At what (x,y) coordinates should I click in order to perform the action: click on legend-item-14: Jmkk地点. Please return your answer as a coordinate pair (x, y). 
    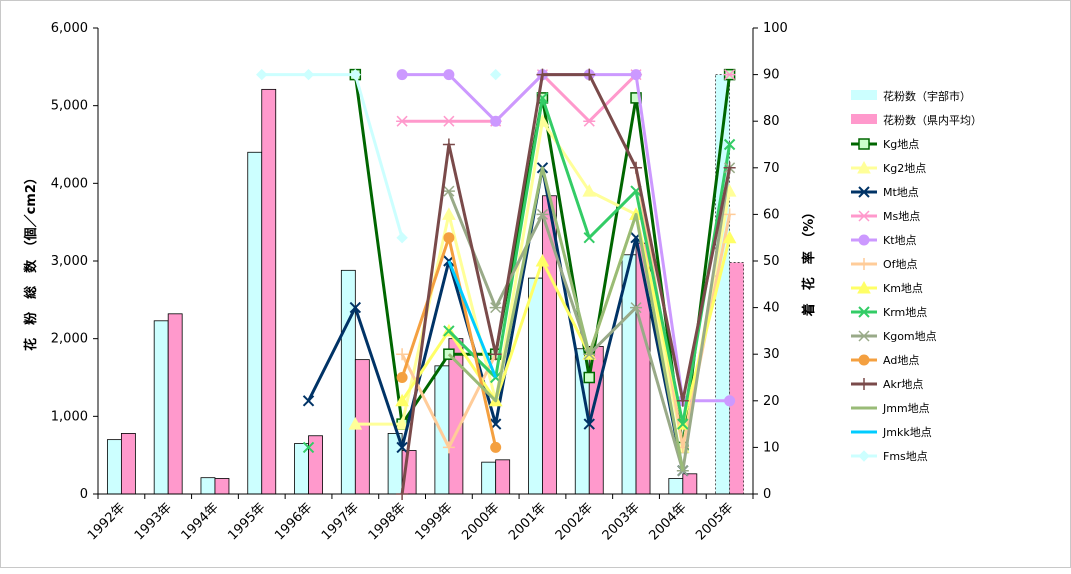
    Looking at the image, I should click on (891, 432).